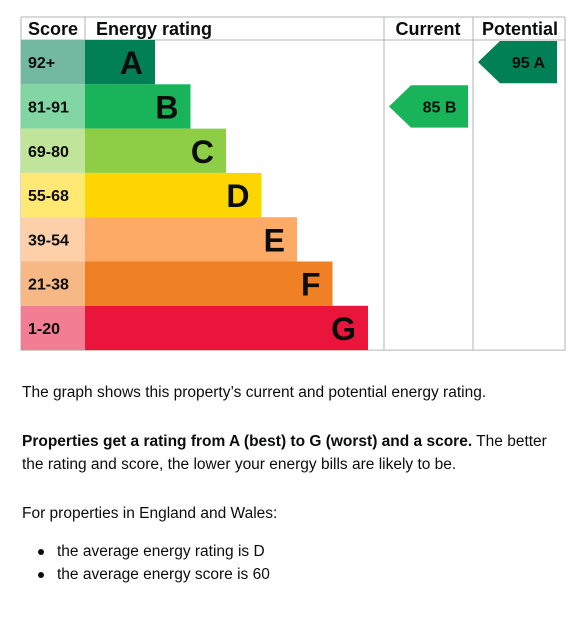 The image size is (585, 617). Describe the element at coordinates (154, 29) in the screenshot. I see `energy-rating-header: Energy rating` at that location.